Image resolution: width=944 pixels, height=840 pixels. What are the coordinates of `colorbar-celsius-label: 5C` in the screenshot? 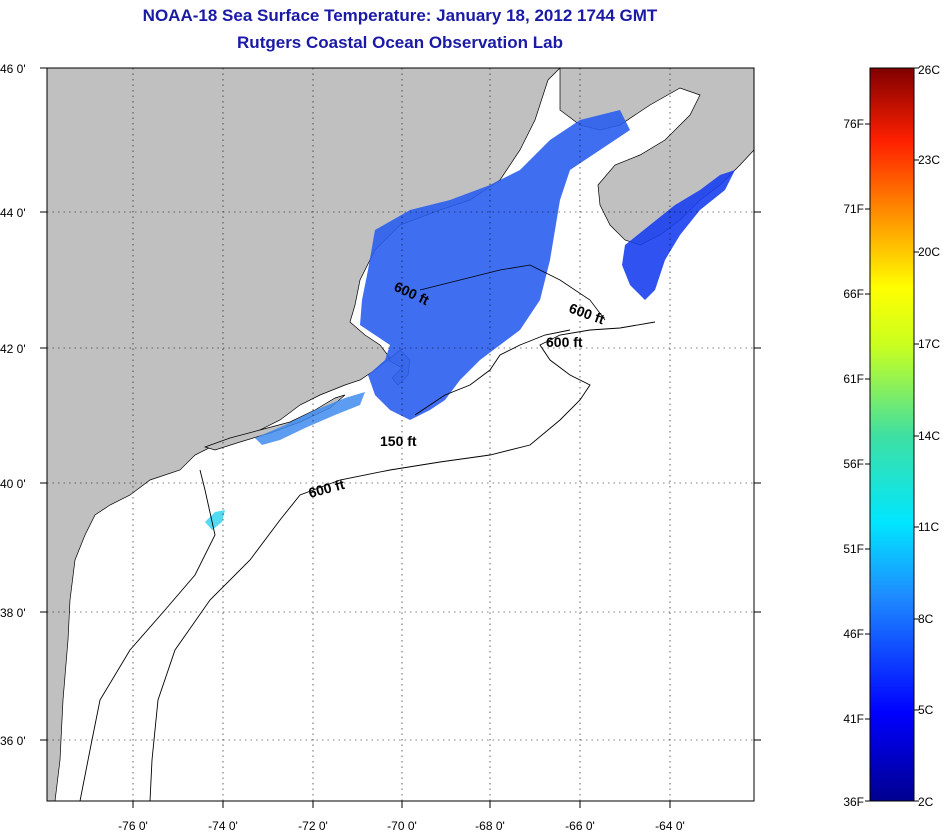 It's located at (926, 710).